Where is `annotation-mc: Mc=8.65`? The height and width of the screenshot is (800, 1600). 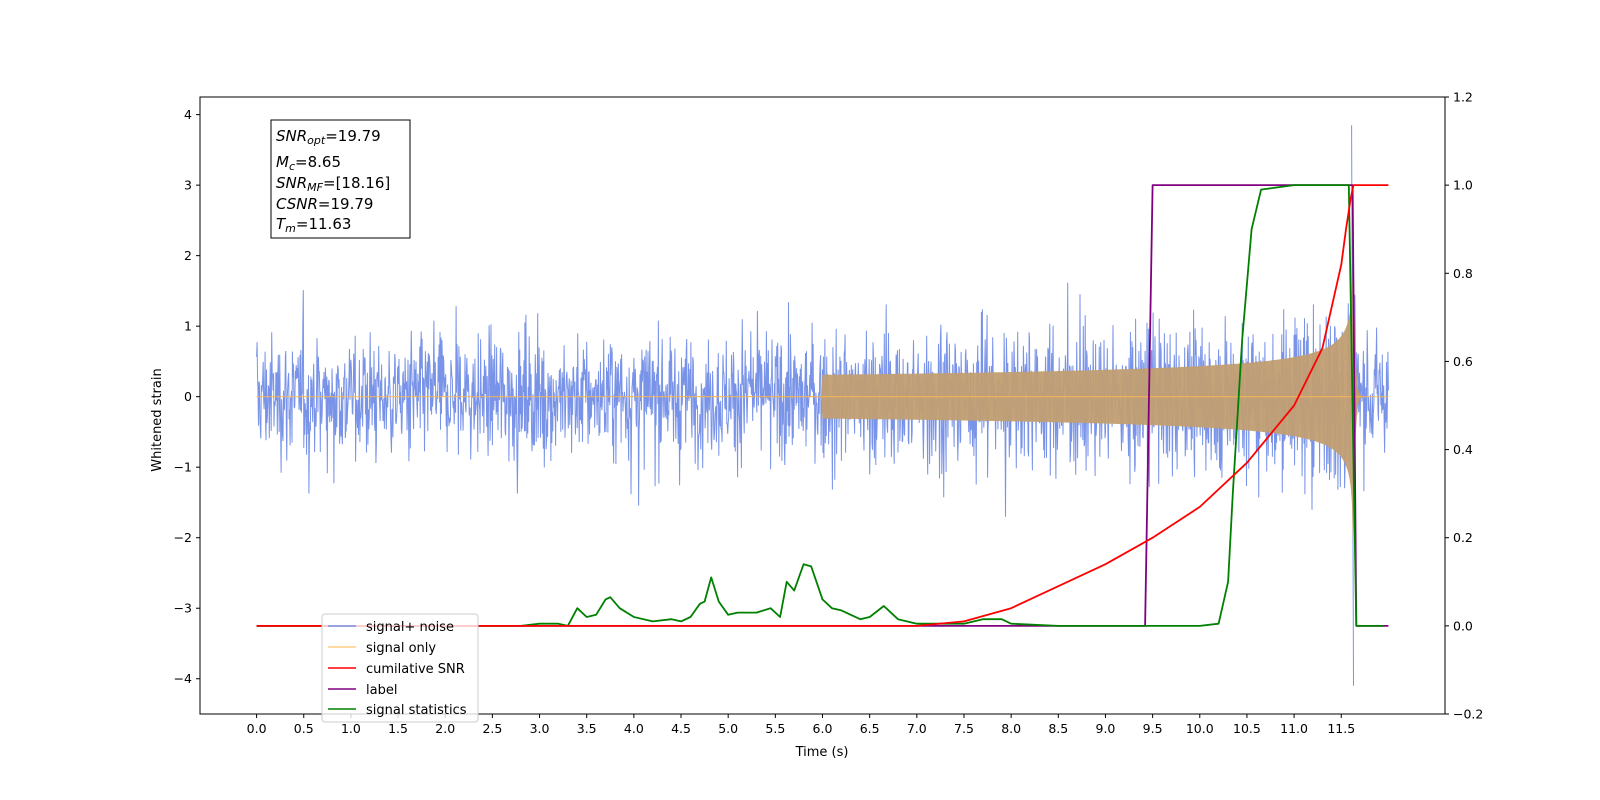 annotation-mc: Mc=8.65 is located at coordinates (308, 163).